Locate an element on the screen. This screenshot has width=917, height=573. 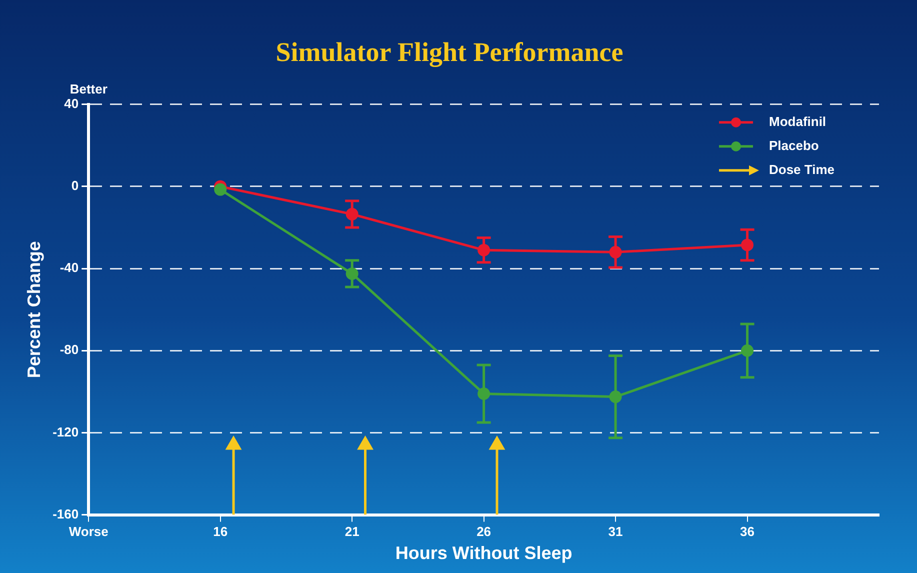
y-tick-label: -160 is located at coordinates (65, 514).